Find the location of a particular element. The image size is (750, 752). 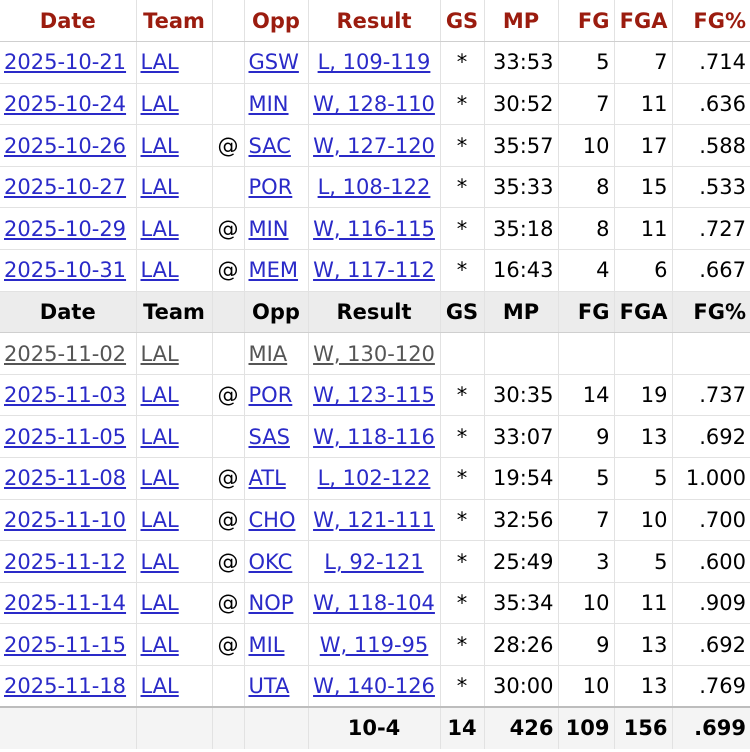

result-link: W, 123-115 is located at coordinates (374, 395).